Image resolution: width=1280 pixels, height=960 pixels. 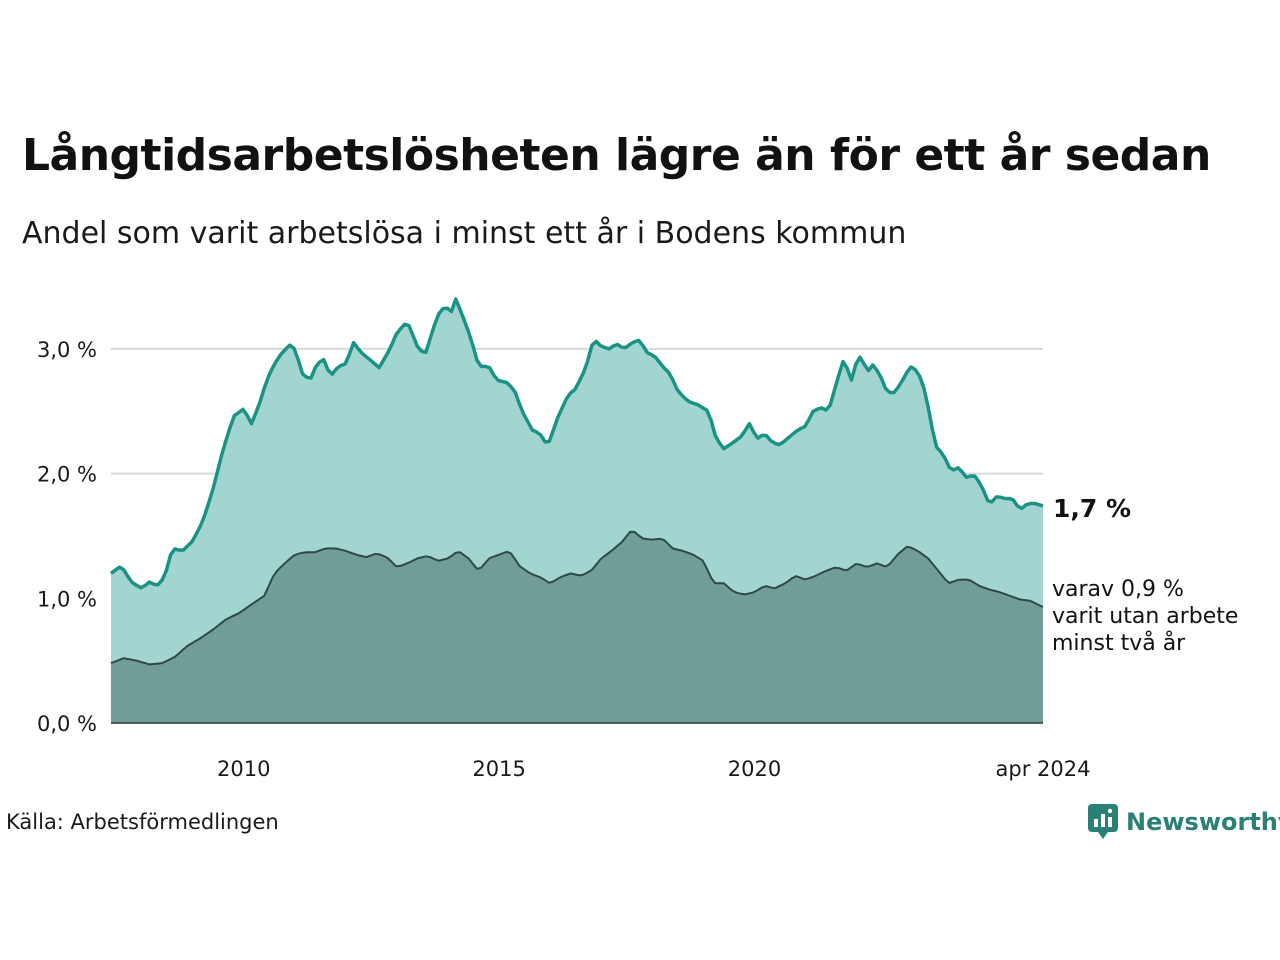 What do you see at coordinates (1119, 643) in the screenshot?
I see `annotation-line: minst två år` at bounding box center [1119, 643].